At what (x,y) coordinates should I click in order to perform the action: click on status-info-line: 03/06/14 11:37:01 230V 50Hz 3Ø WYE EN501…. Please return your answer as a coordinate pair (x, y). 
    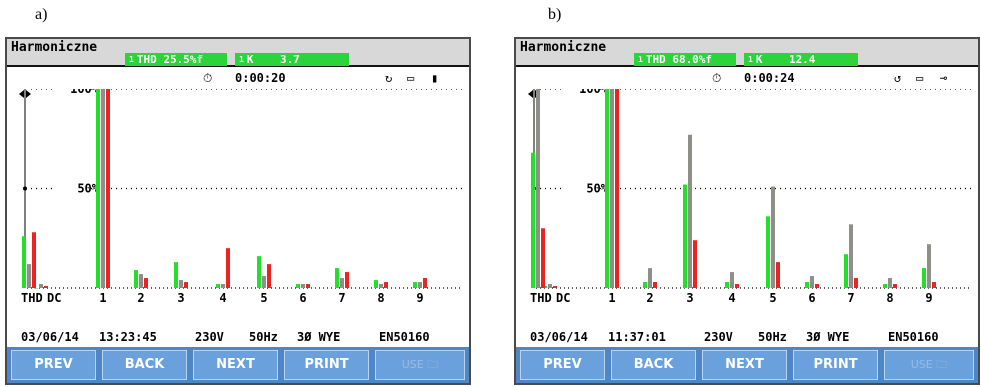
    Looking at the image, I should click on (747, 338).